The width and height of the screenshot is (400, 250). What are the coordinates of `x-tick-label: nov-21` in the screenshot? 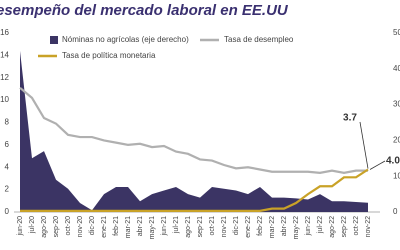 It's located at (224, 227).